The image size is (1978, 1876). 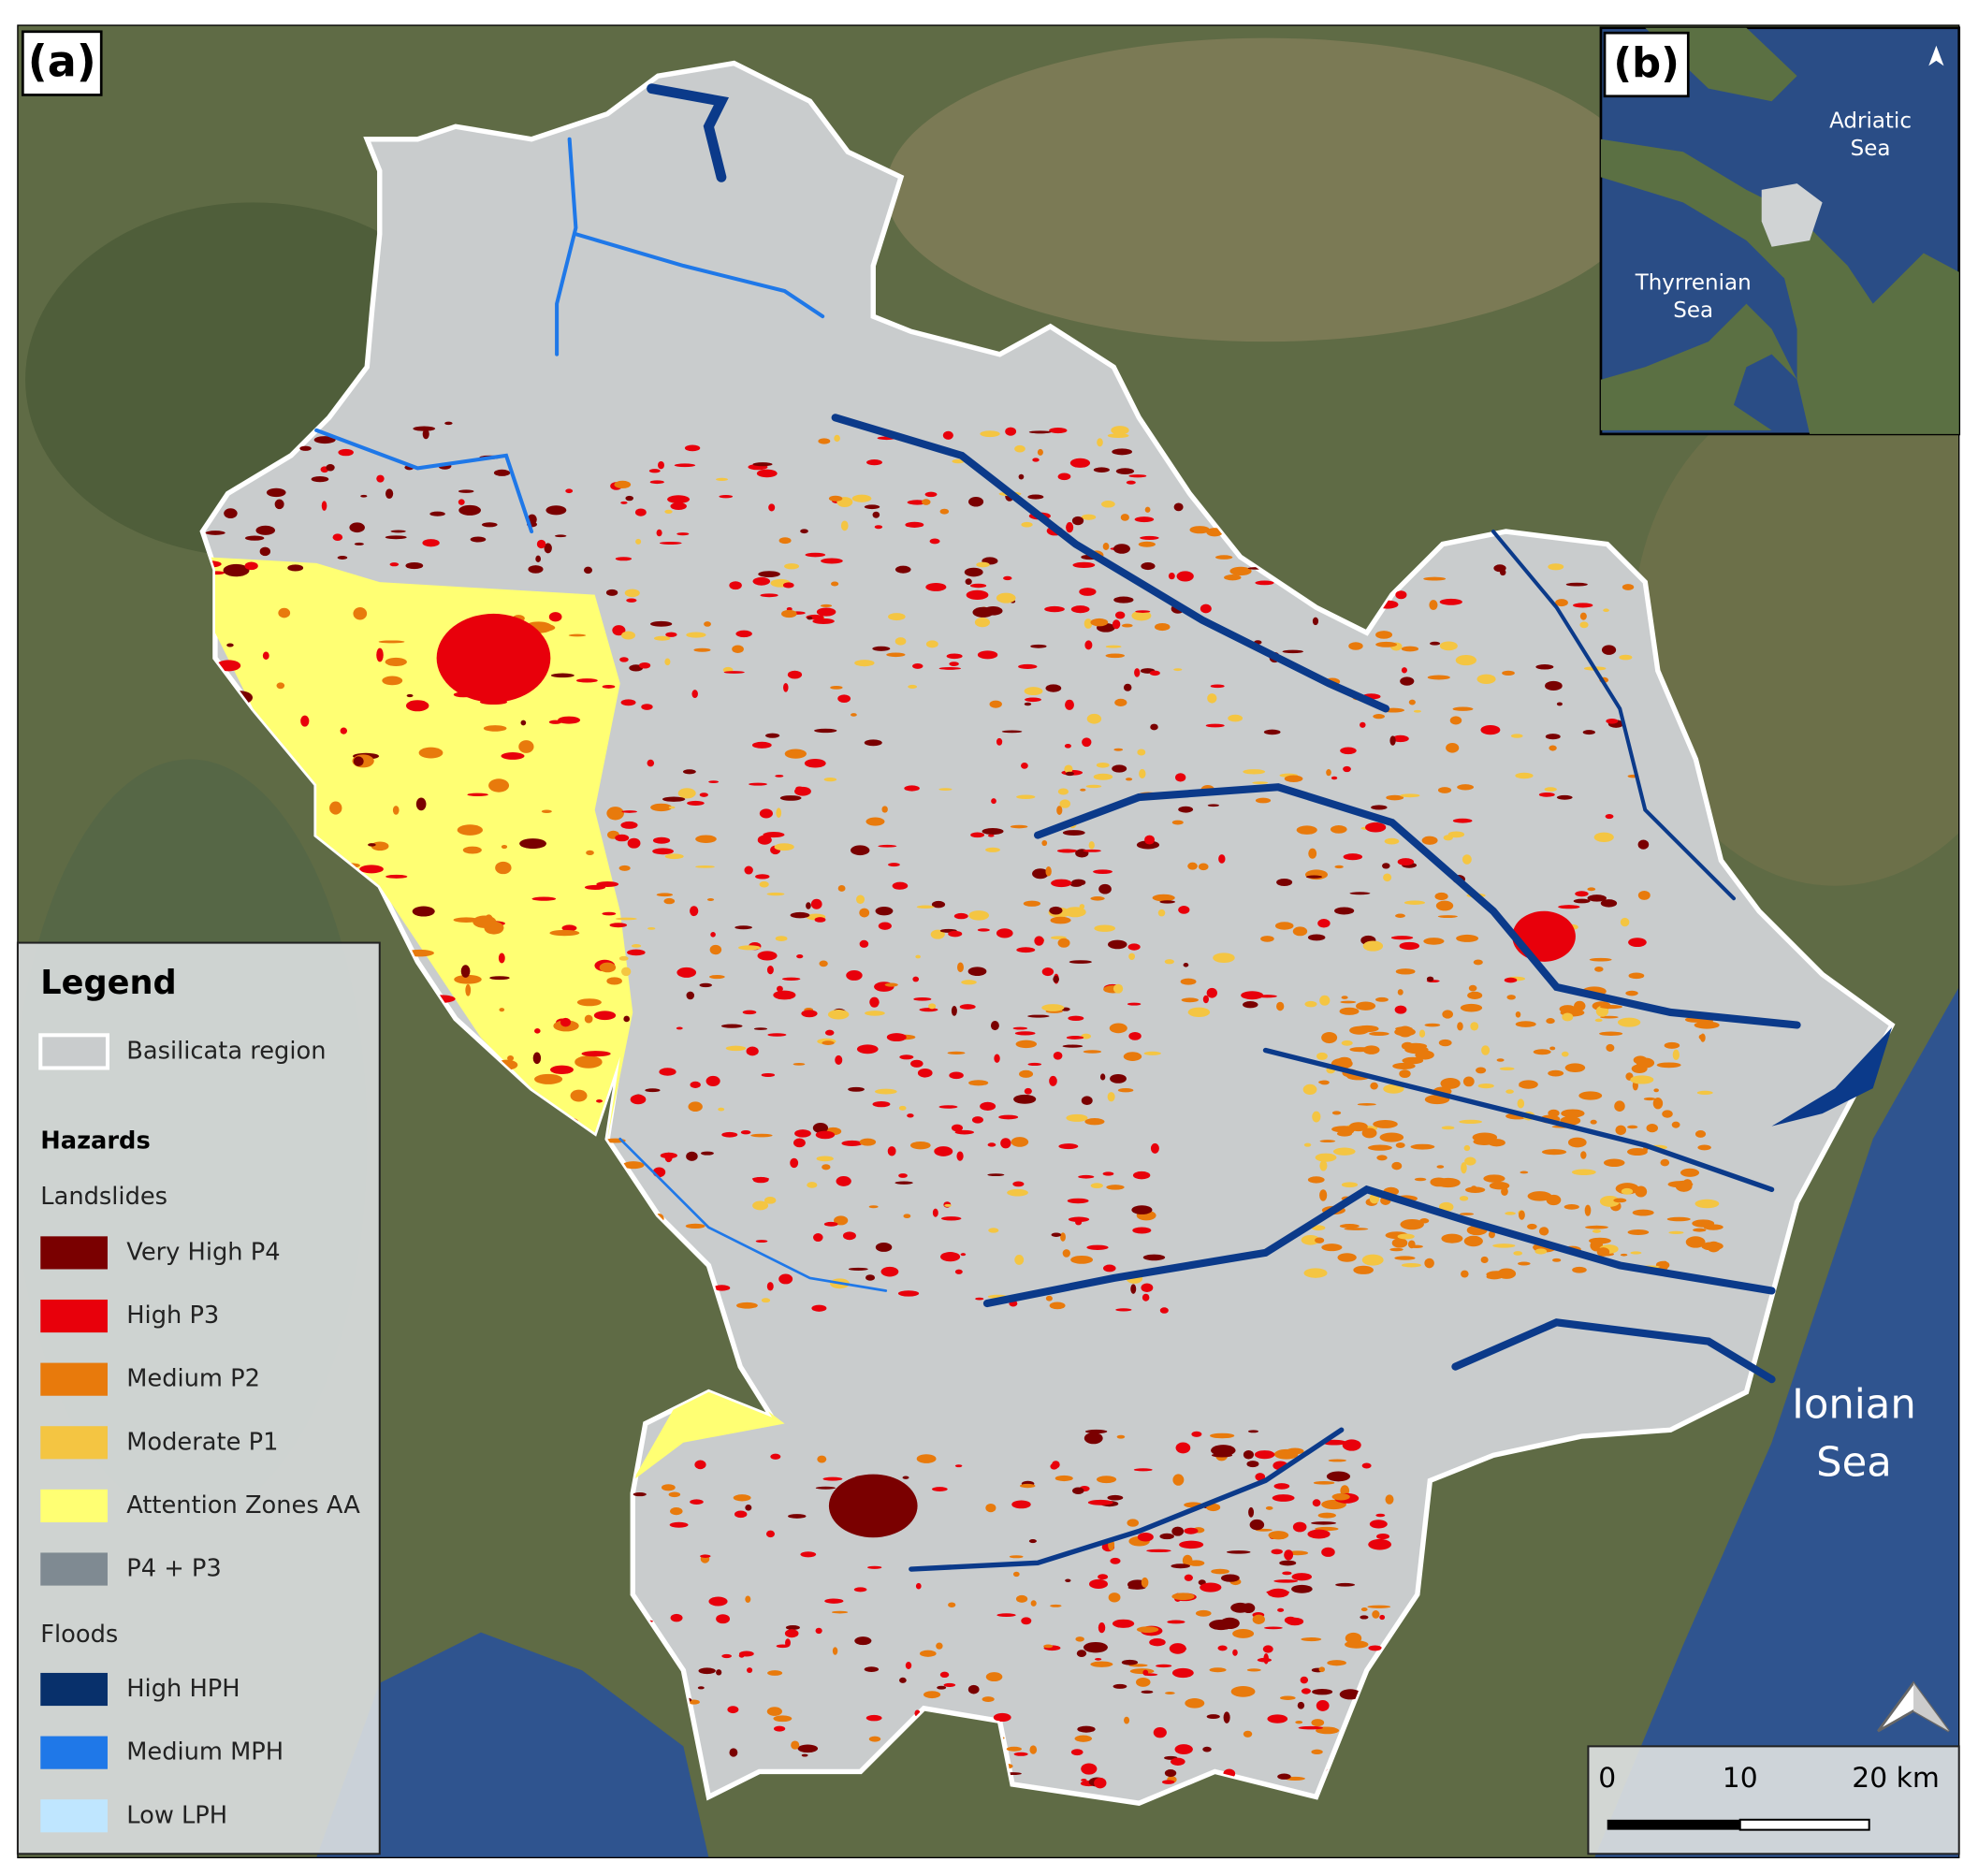 What do you see at coordinates (424, 481) in the screenshot?
I see `river` at bounding box center [424, 481].